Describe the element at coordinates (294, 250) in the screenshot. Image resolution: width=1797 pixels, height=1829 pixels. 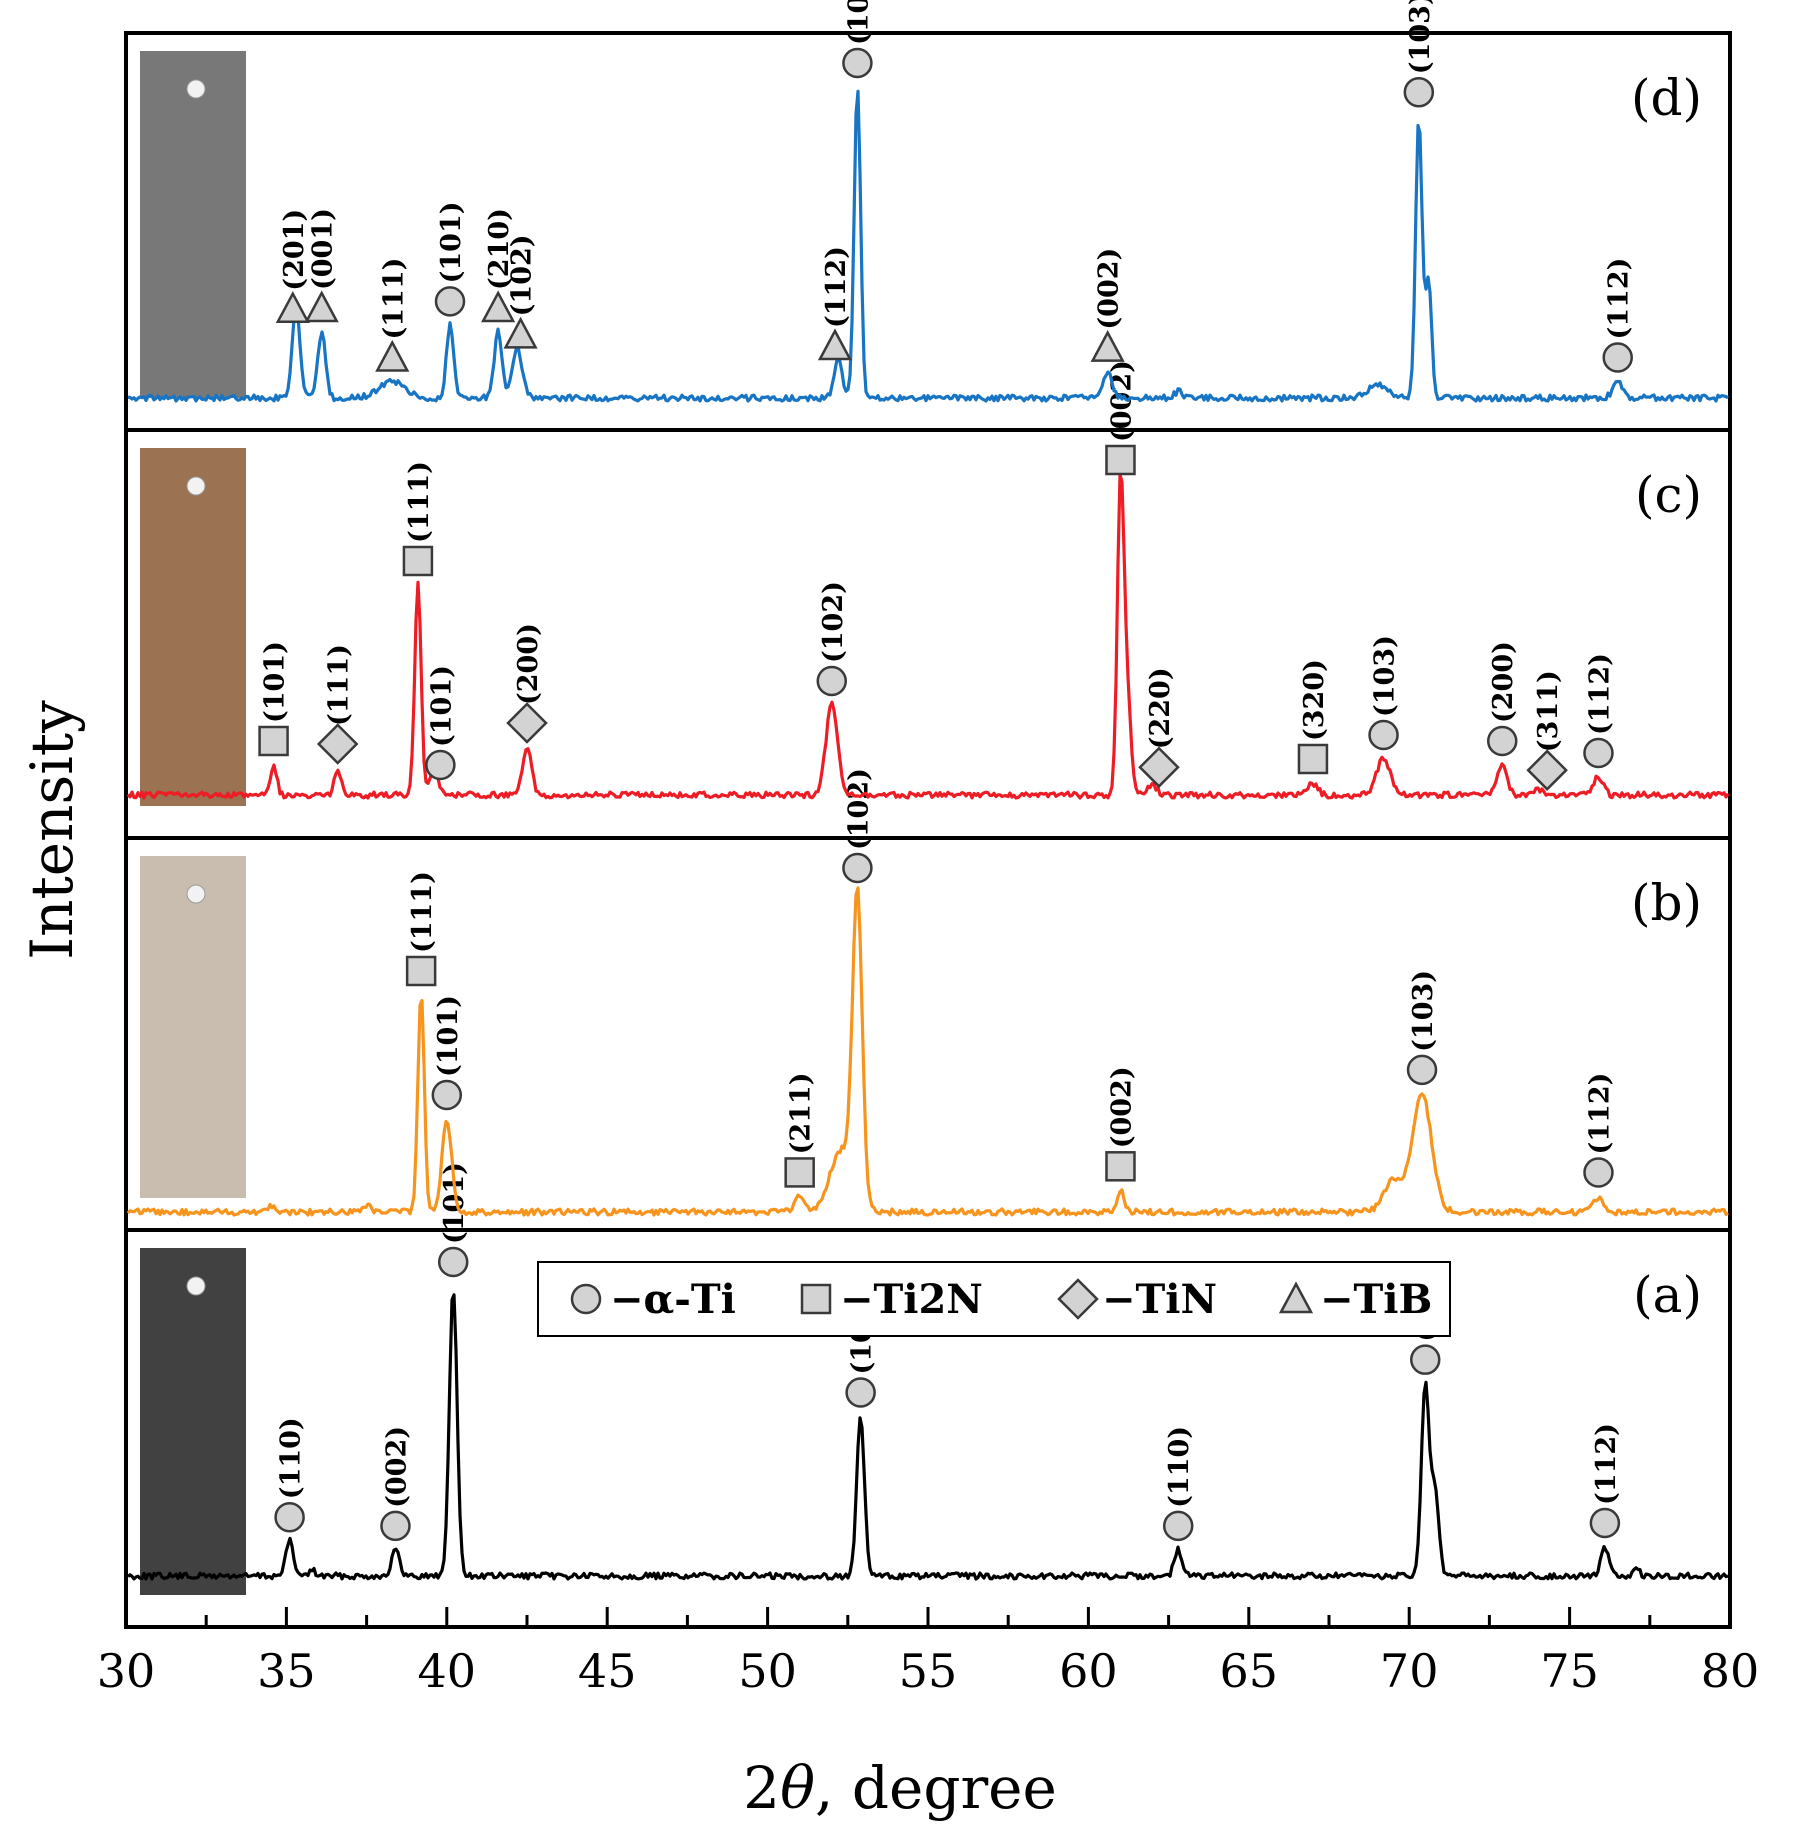
I see `peak-label: (201)` at that location.